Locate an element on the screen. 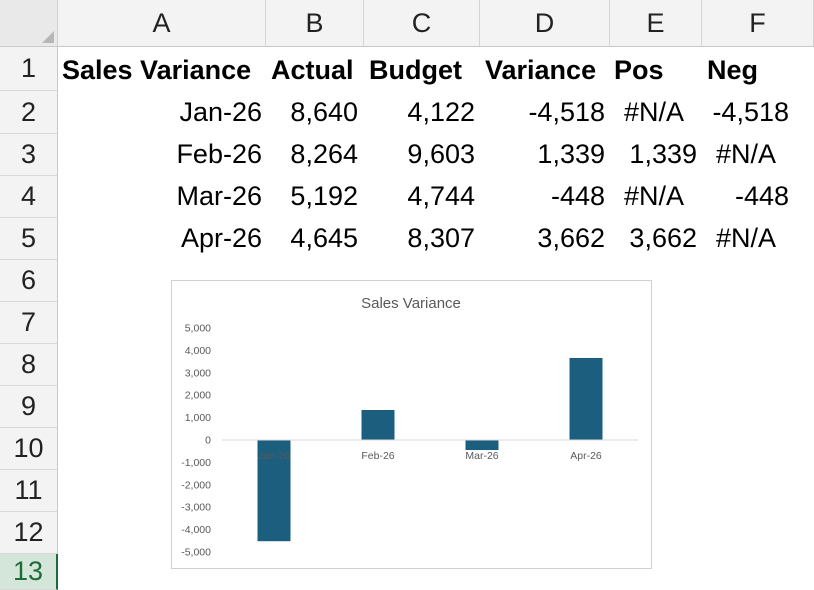 This screenshot has height=590, width=814. cell-f2: -4,518 is located at coordinates (750, 112).